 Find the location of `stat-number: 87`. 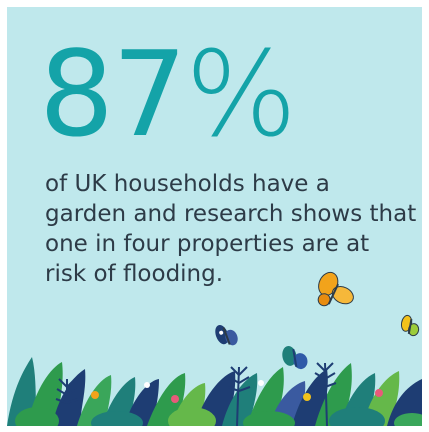

stat-number: 87 is located at coordinates (113, 94).